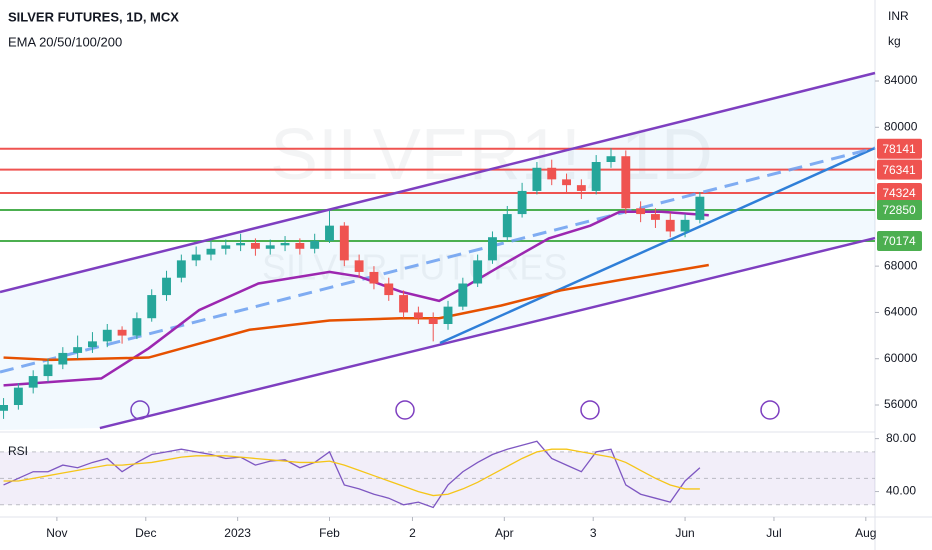  What do you see at coordinates (412, 533) in the screenshot?
I see `x-tick-label: 2` at bounding box center [412, 533].